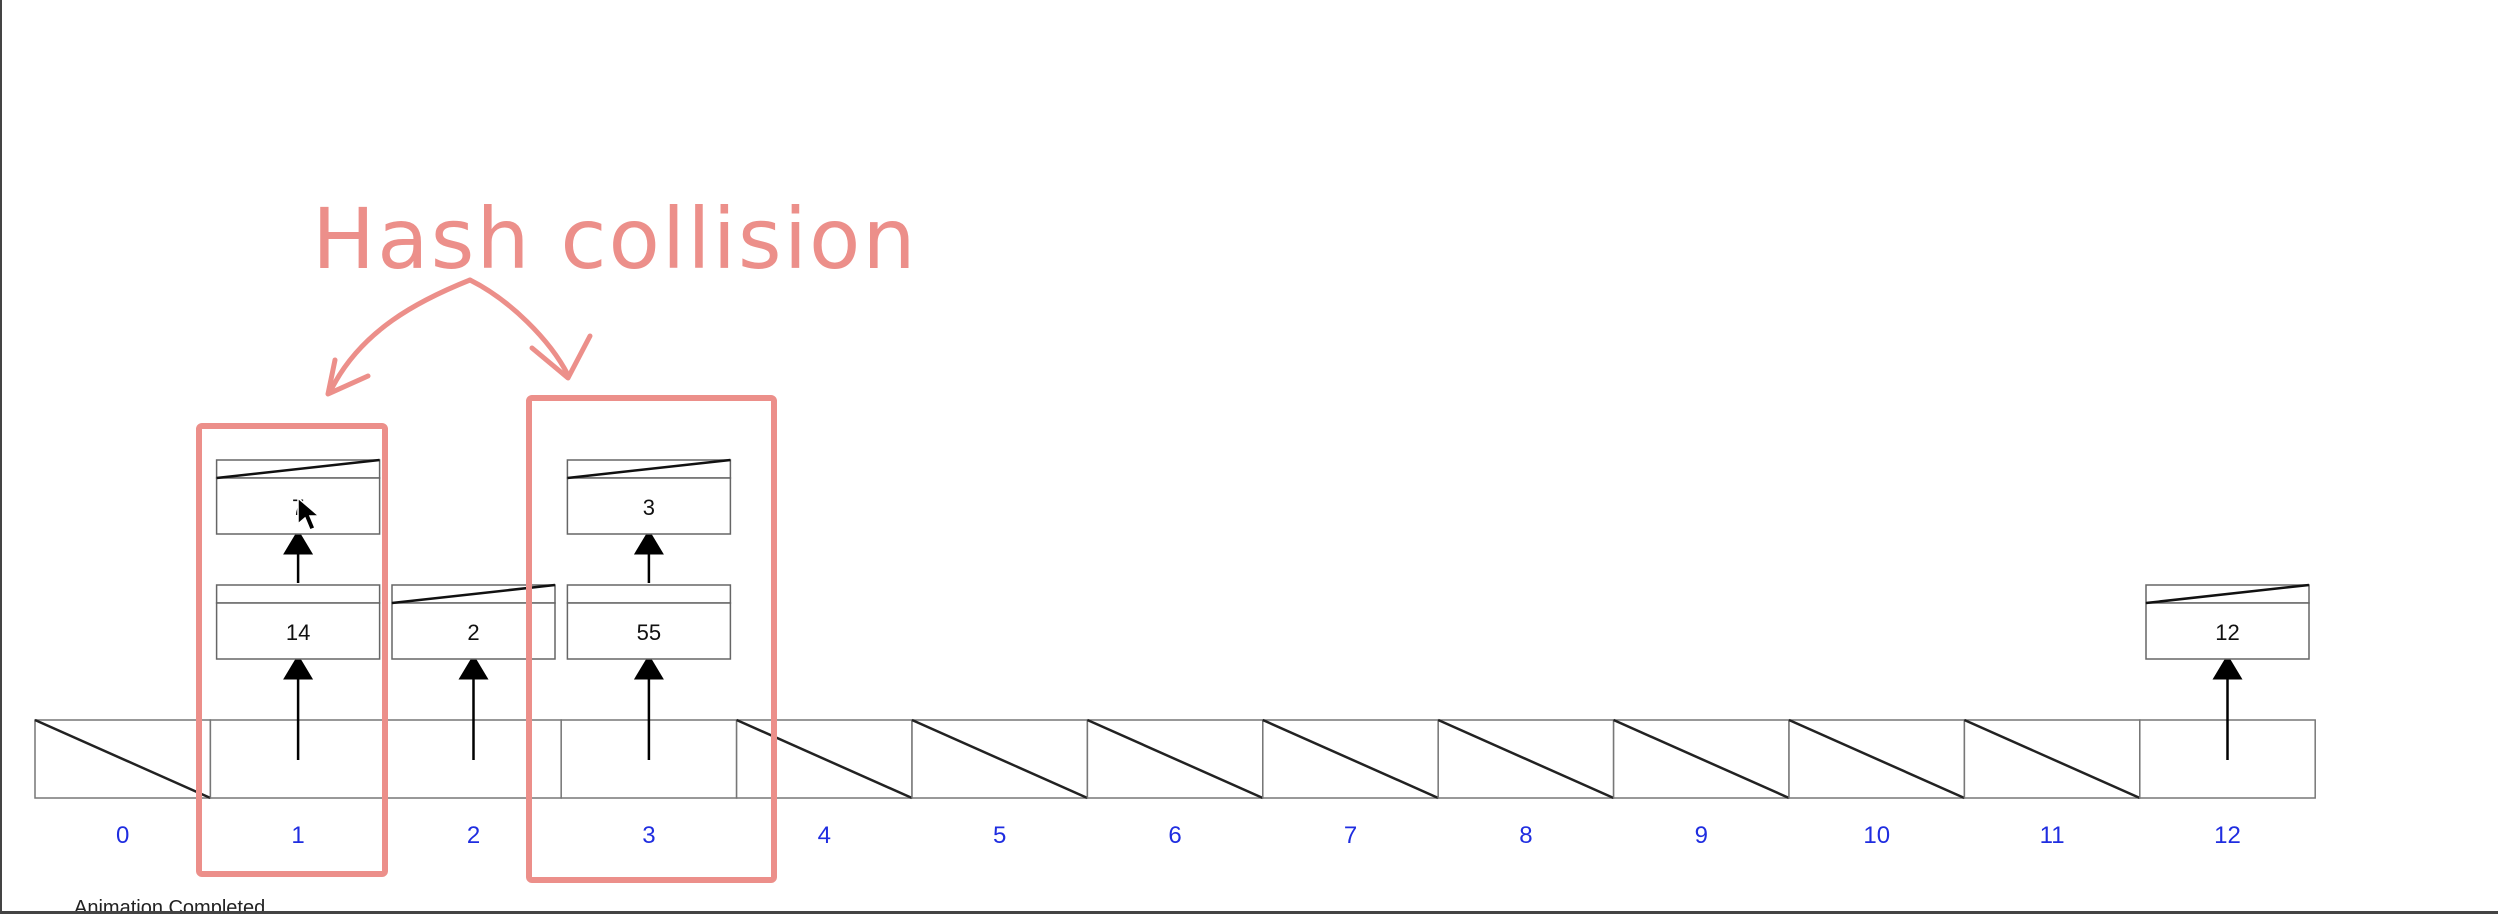 This screenshot has width=2498, height=914. What do you see at coordinates (1876, 835) in the screenshot?
I see `index-label-10: 10` at bounding box center [1876, 835].